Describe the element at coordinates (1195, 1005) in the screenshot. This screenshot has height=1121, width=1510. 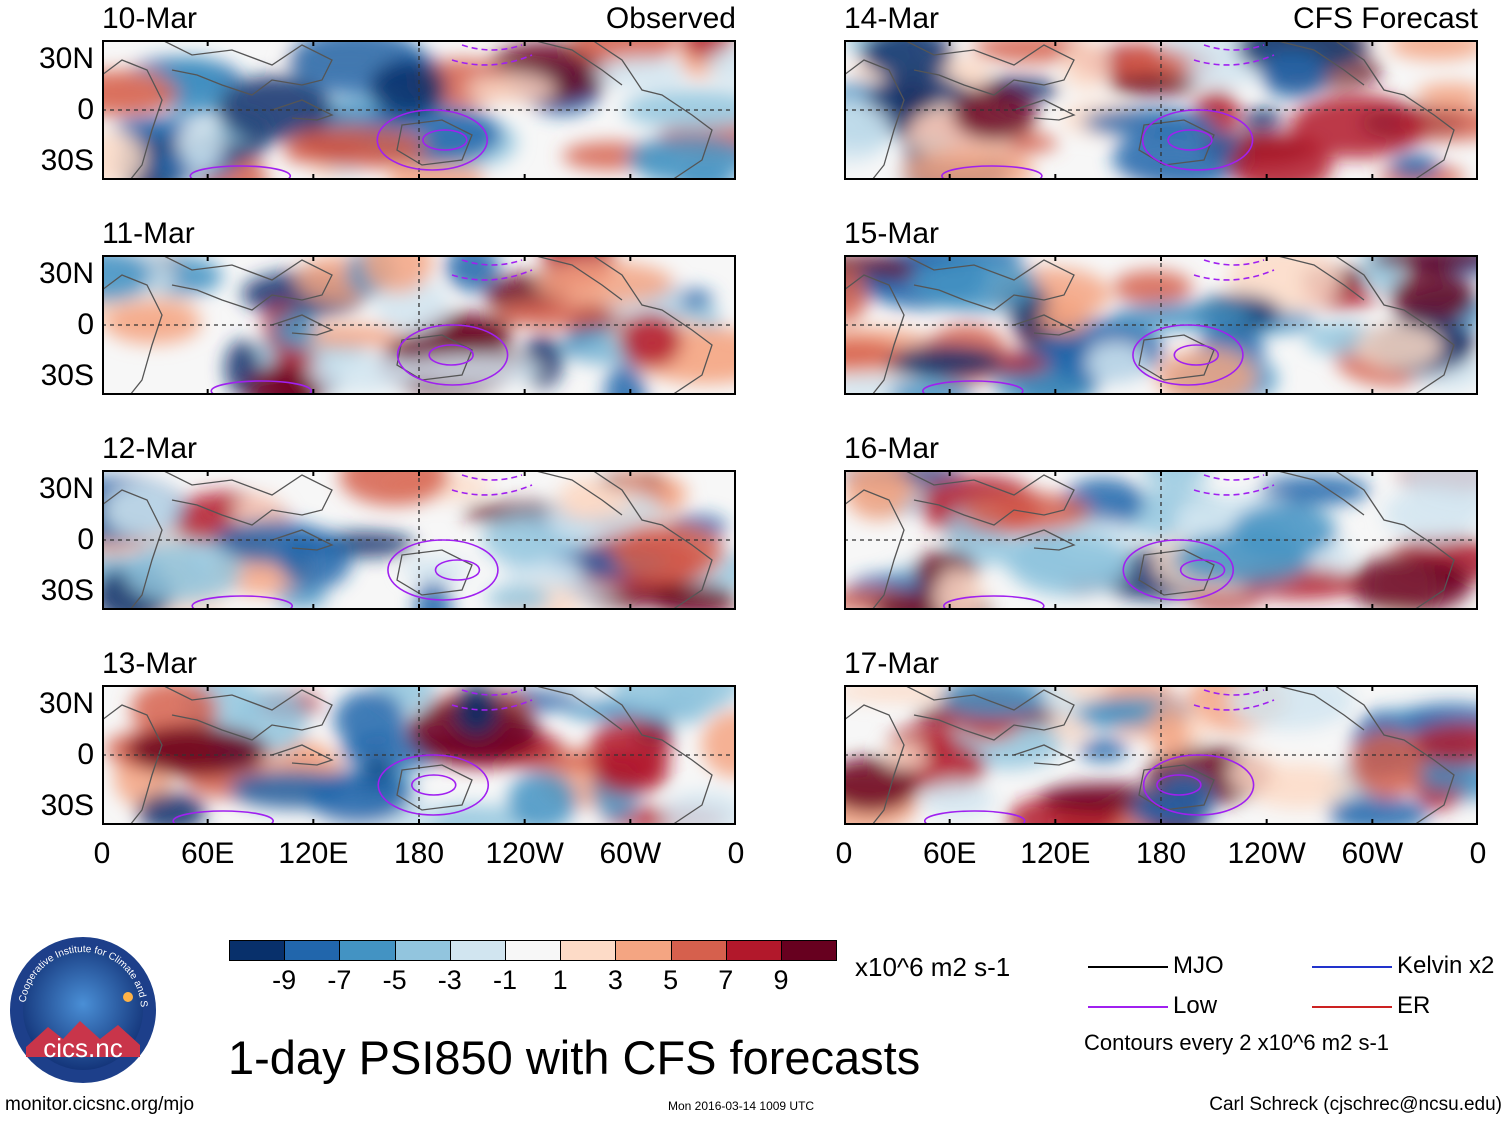
I see `legend-label: Low` at that location.